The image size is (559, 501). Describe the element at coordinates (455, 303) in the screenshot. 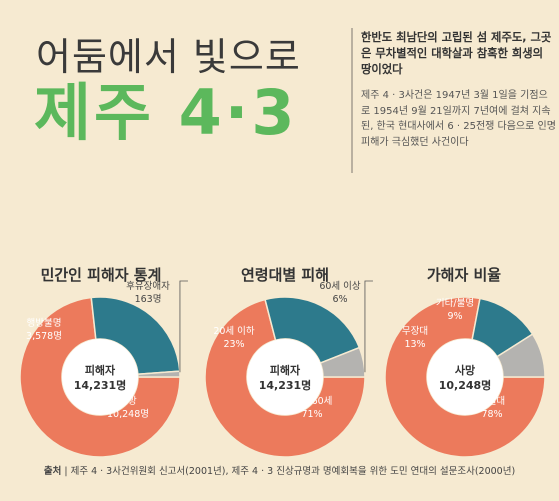

I see `slice-label-2-2: 기타/불명` at that location.